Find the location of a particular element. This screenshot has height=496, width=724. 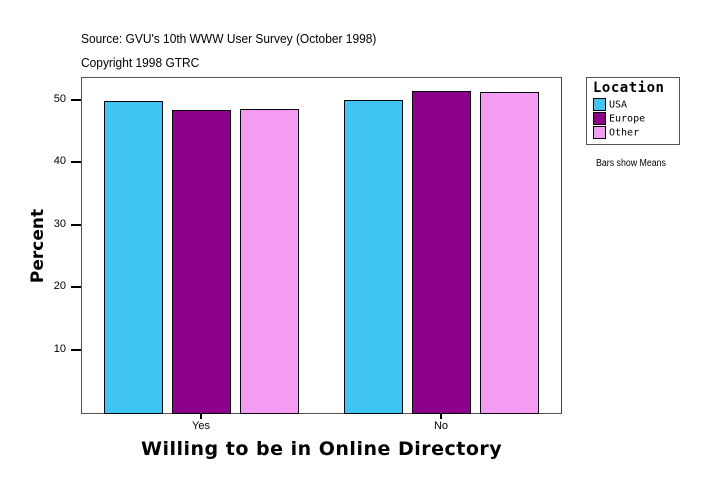

bar-yes-other is located at coordinates (269, 261).